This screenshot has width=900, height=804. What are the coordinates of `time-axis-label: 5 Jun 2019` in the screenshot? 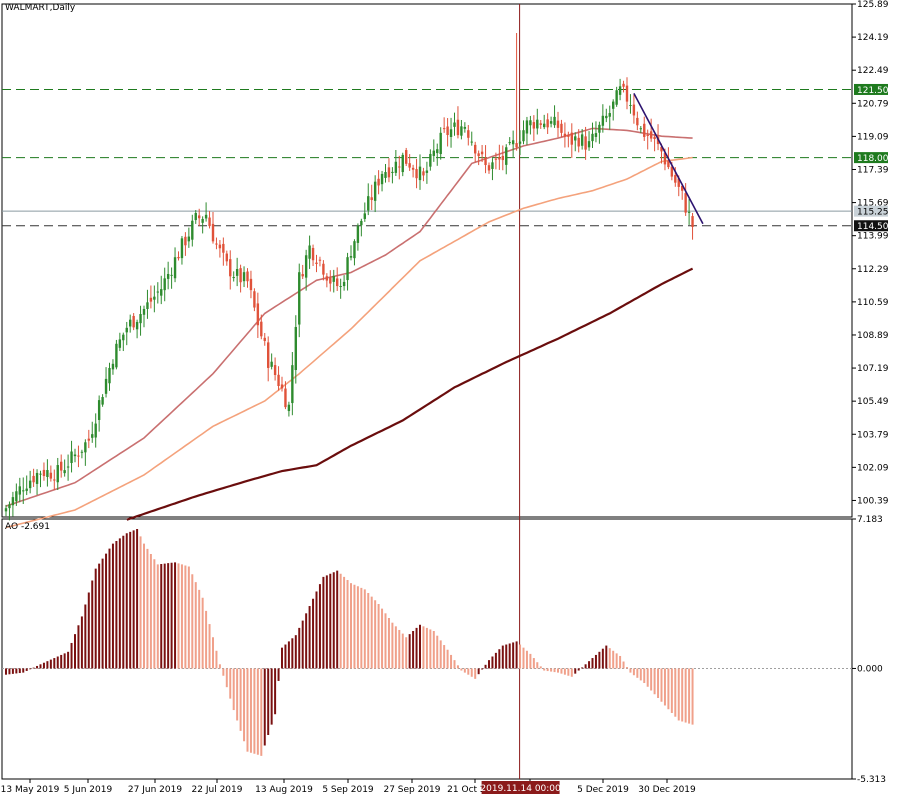 It's located at (88, 790).